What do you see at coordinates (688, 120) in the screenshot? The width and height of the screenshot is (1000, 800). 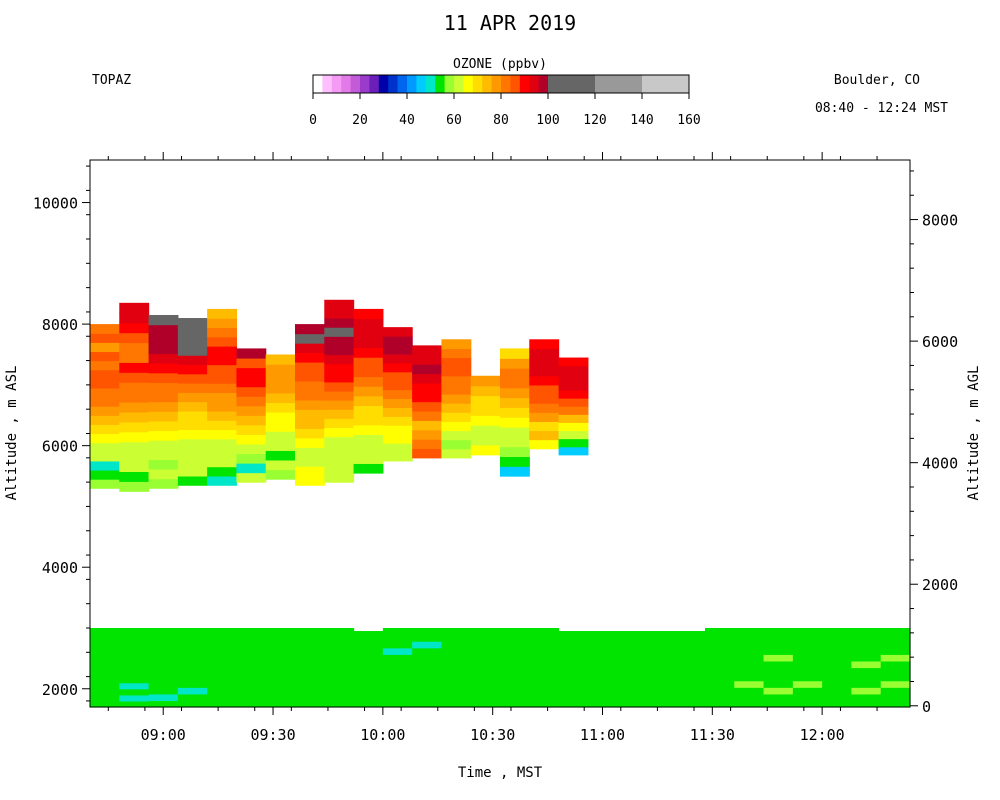 I see `colorbar-tick-label: 160` at bounding box center [688, 120].